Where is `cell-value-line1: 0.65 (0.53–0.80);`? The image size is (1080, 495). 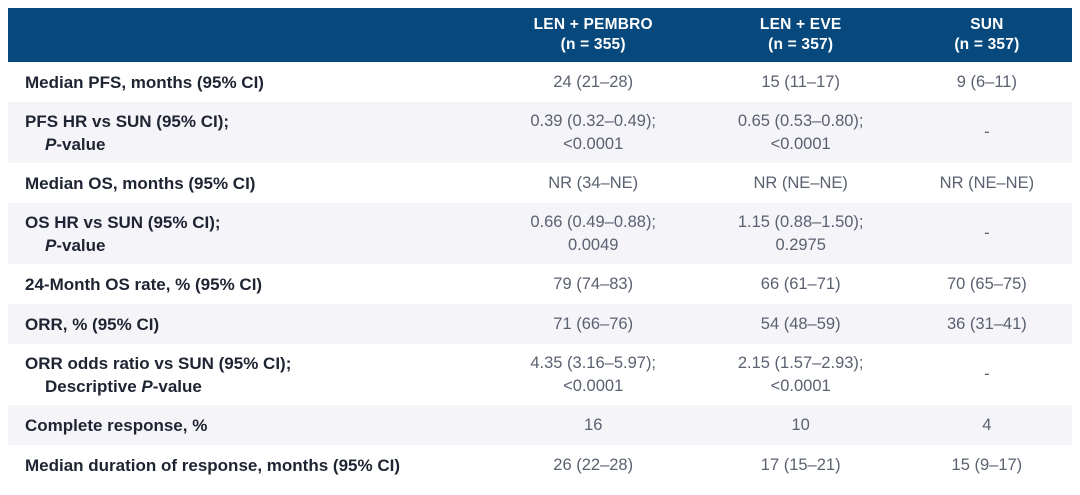 cell-value-line1: 0.65 (0.53–0.80); is located at coordinates (800, 120).